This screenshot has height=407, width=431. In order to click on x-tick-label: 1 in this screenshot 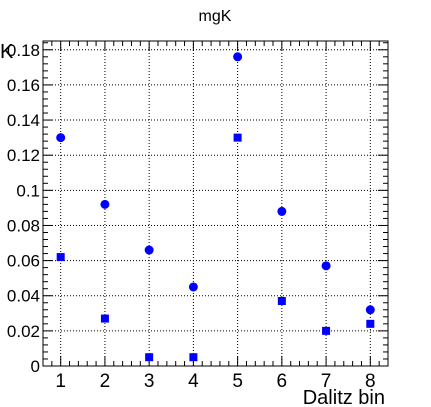, I will do `click(60, 381)`.